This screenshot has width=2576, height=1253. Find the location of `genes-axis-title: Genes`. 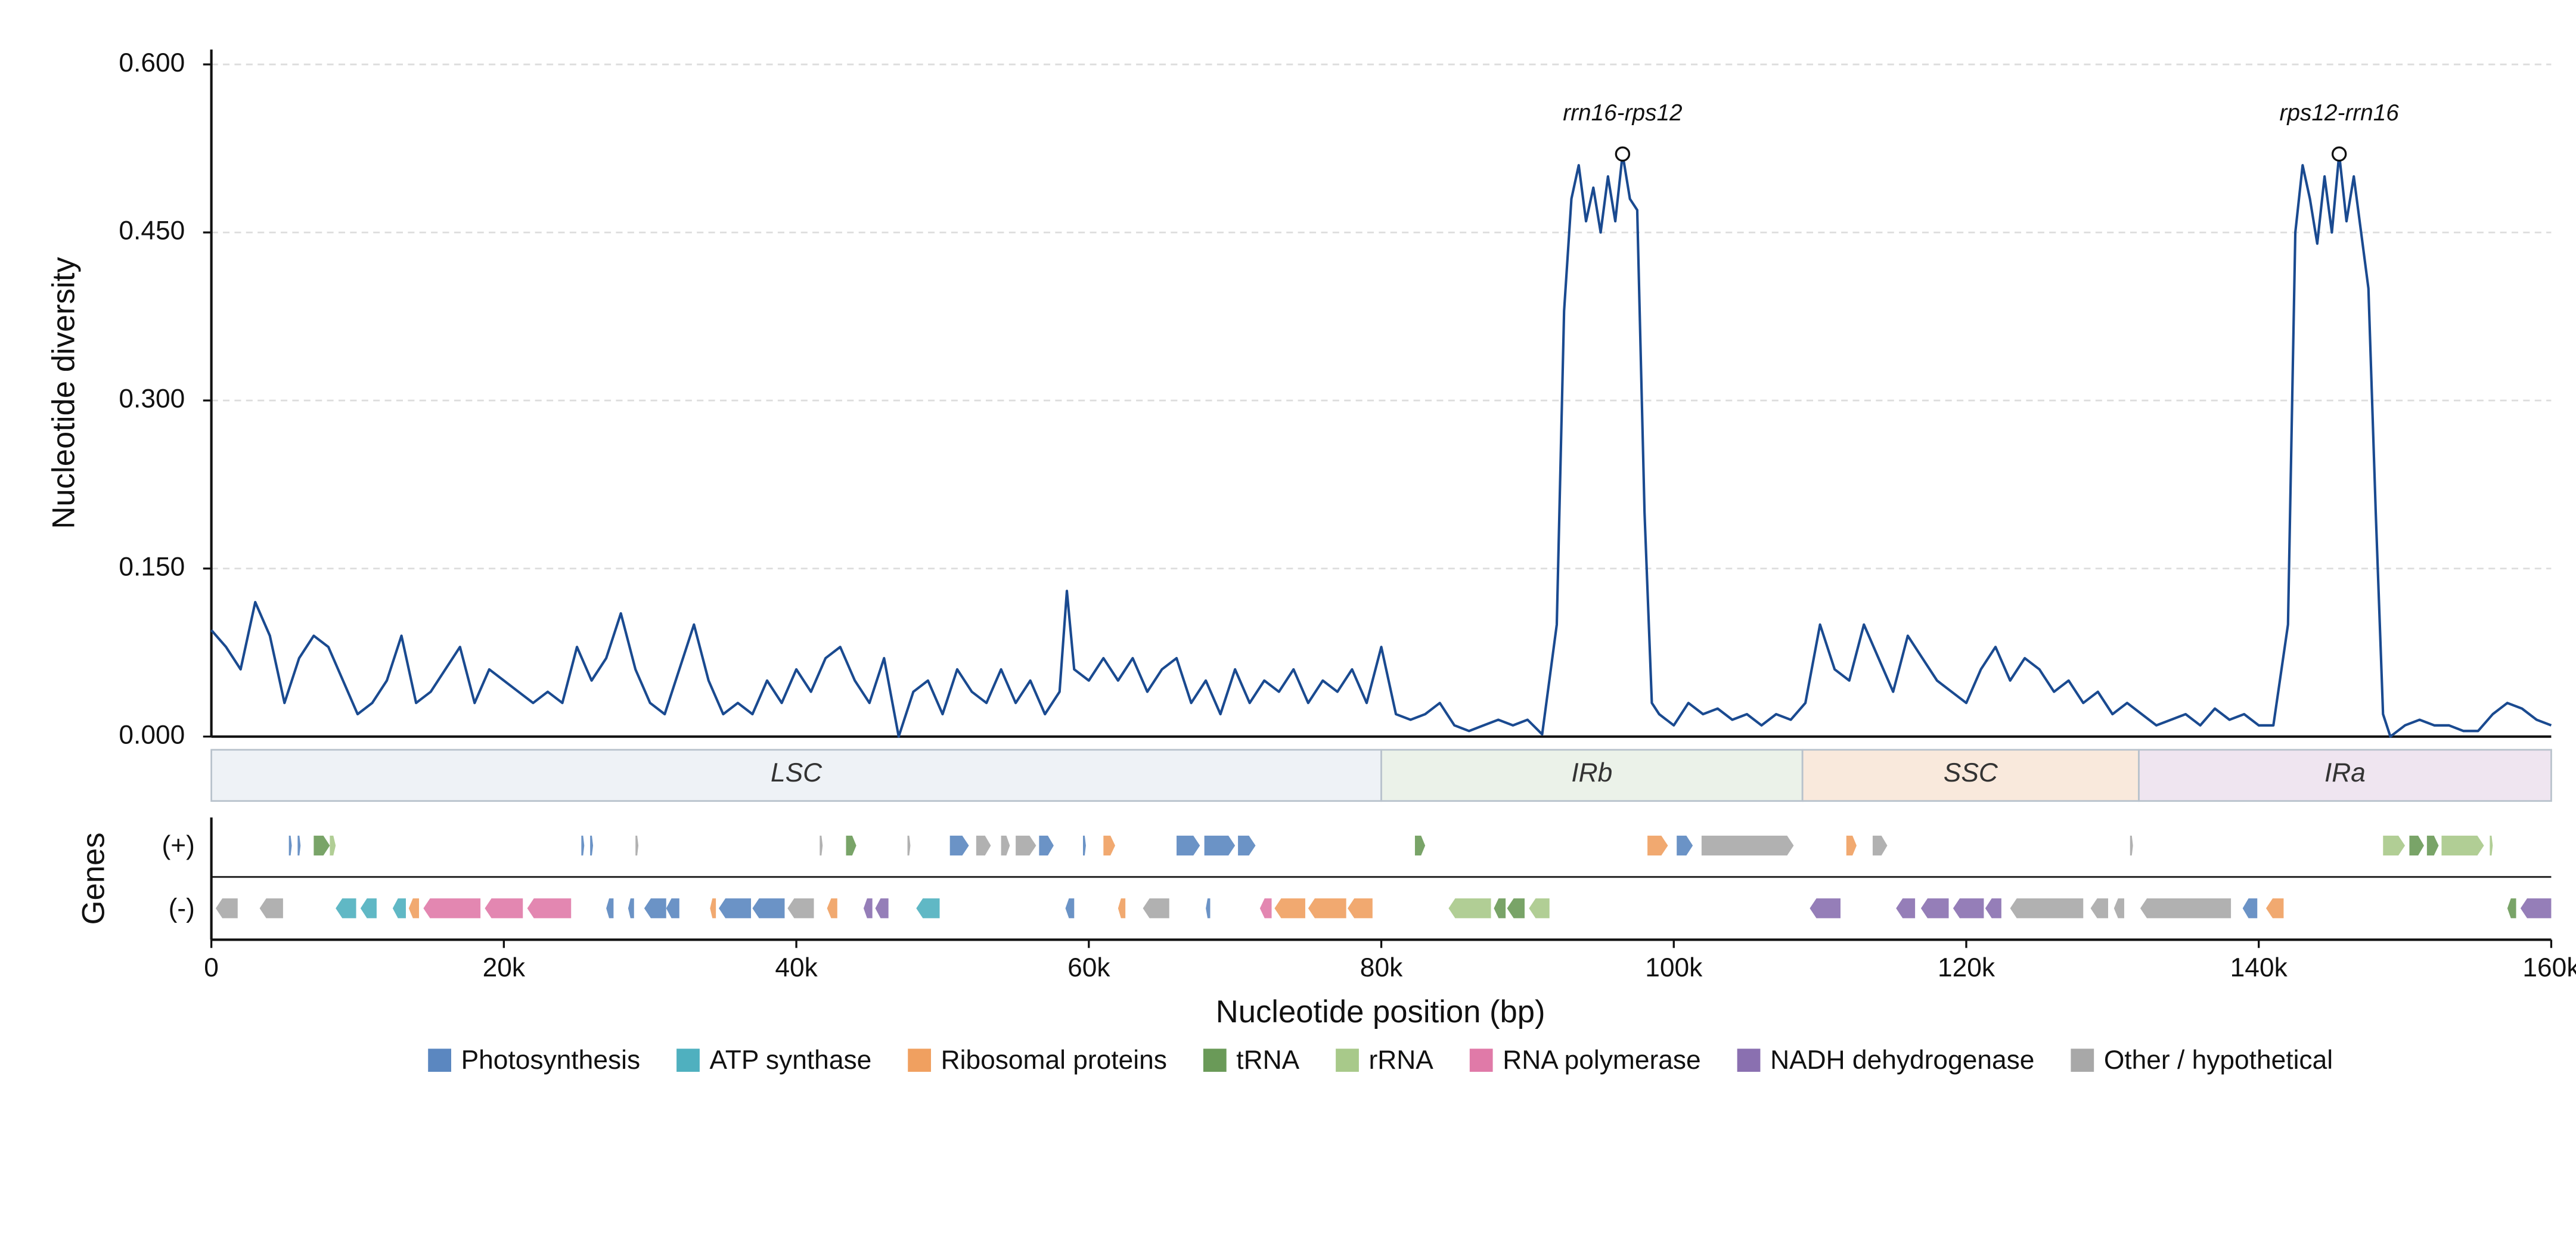

genes-axis-title: Genes is located at coordinates (93, 878).